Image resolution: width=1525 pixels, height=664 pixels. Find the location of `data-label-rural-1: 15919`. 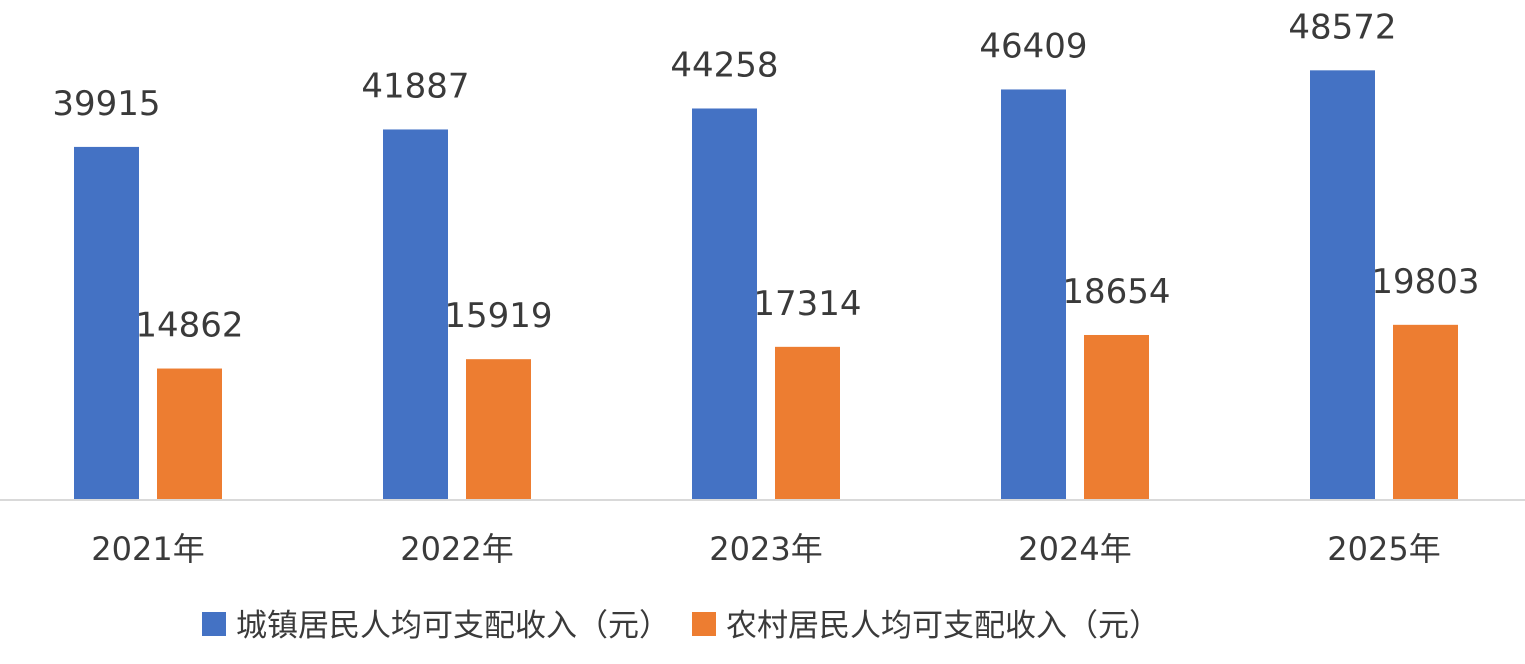

data-label-rural-1: 15919 is located at coordinates (498, 316).